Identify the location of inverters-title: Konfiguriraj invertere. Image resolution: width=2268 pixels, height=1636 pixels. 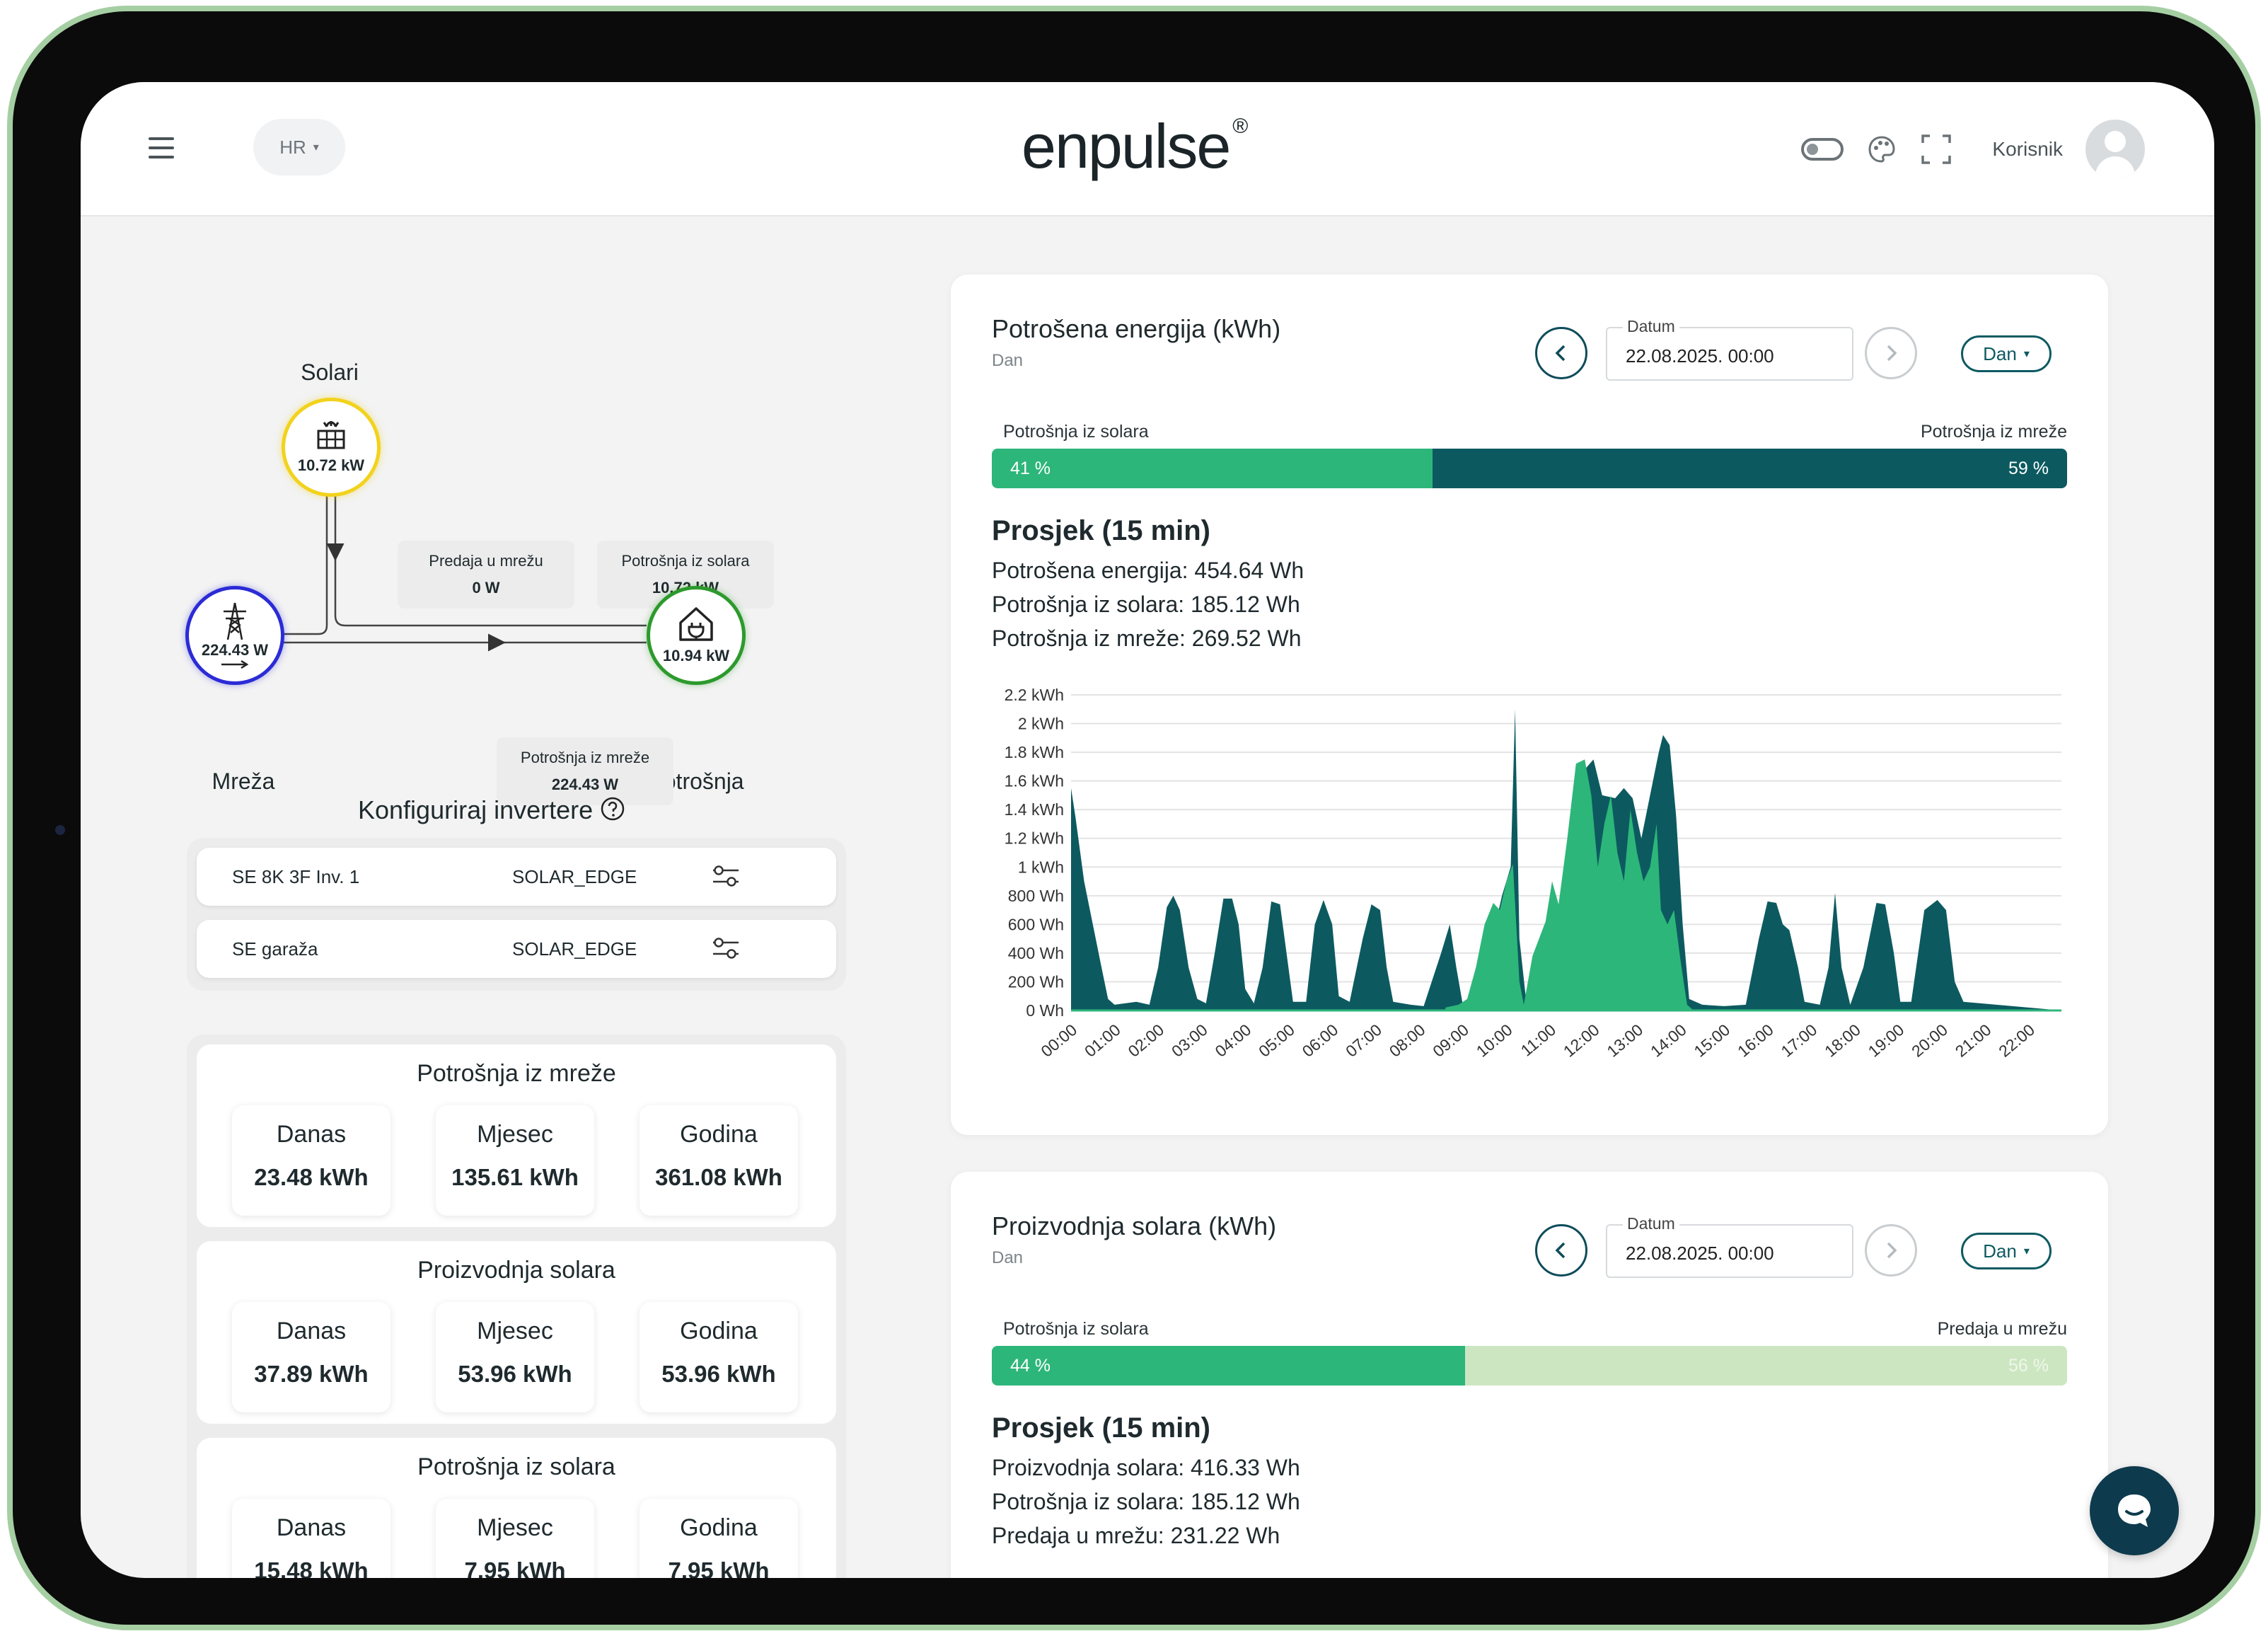
(491, 810).